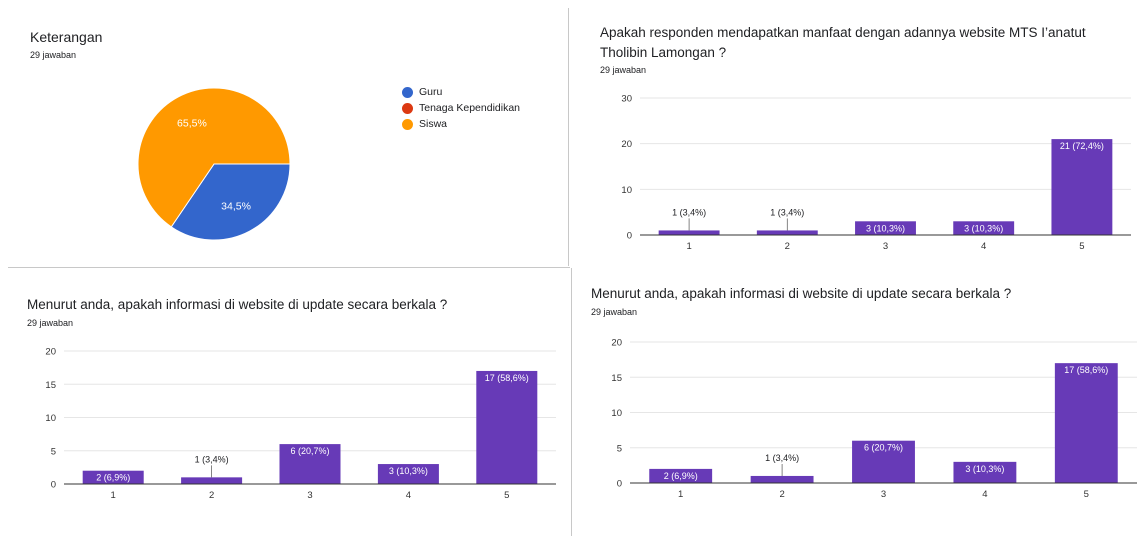 The image size is (1142, 538). Describe the element at coordinates (461, 92) in the screenshot. I see `legend-item-guru: Guru` at that location.